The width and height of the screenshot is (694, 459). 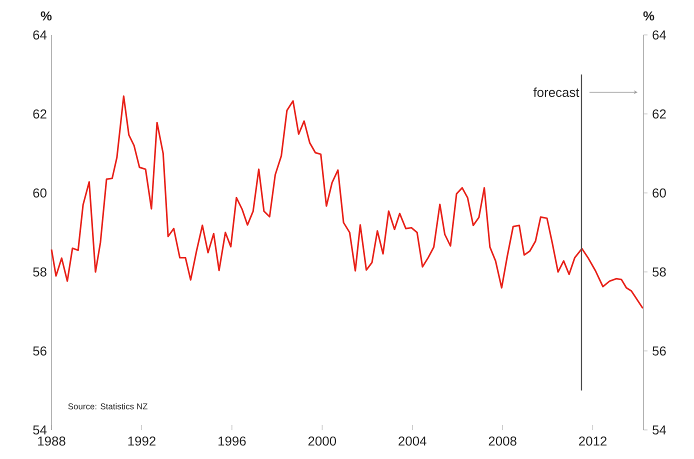 What do you see at coordinates (659, 272) in the screenshot?
I see `y2-tick-label: 58` at bounding box center [659, 272].